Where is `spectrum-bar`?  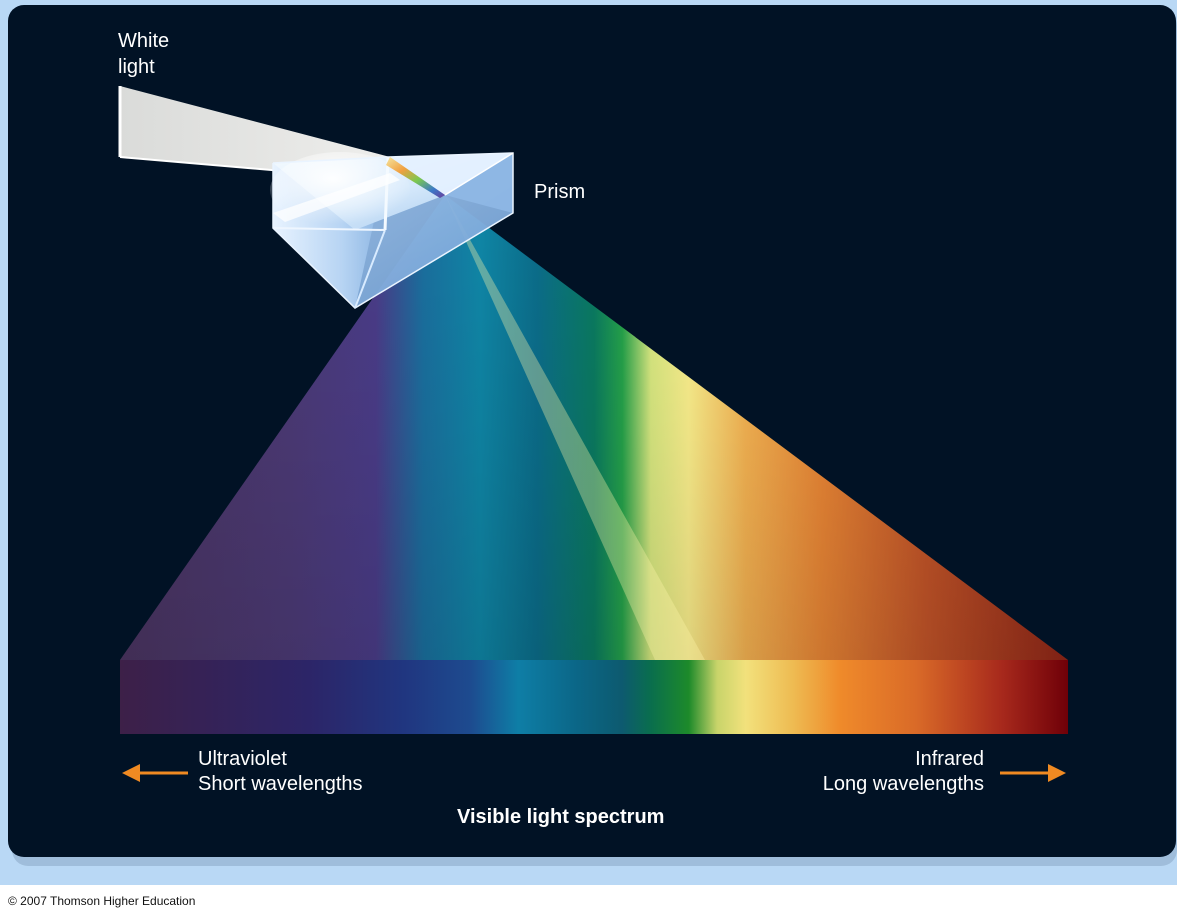
spectrum-bar is located at coordinates (594, 697).